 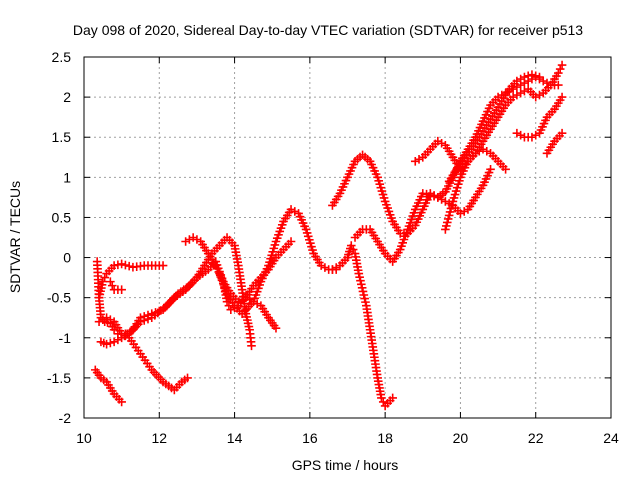 I want to click on y-tick-labels: -2 -1.5 -1 -0.5 0 0.5 1 1.5 2 2.5, so click(x=59, y=237).